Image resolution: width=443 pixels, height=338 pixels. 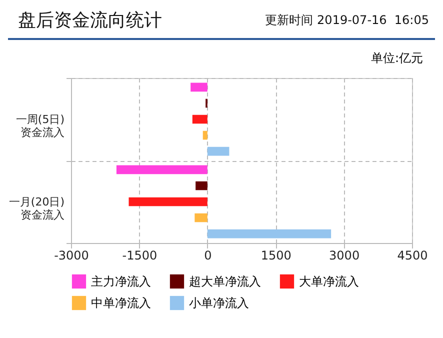 I want to click on x-tick-label: -3000, so click(x=71, y=255).